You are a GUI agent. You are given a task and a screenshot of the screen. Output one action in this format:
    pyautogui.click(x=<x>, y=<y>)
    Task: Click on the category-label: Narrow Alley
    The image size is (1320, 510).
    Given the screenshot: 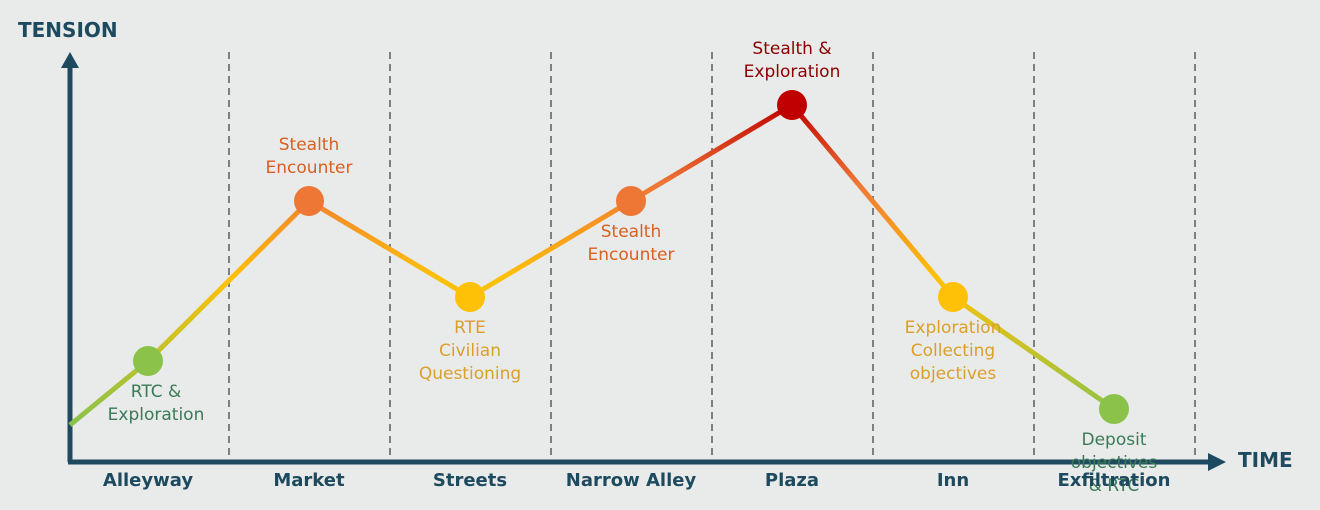 What is the action you would take?
    pyautogui.click(x=631, y=480)
    